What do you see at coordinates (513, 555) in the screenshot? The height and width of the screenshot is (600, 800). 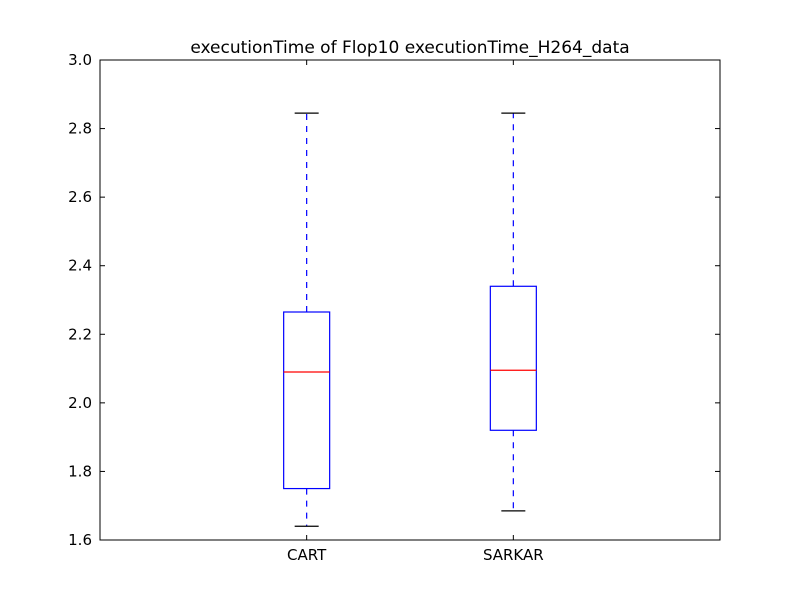 I see `x-tick-label: SARKAR` at bounding box center [513, 555].